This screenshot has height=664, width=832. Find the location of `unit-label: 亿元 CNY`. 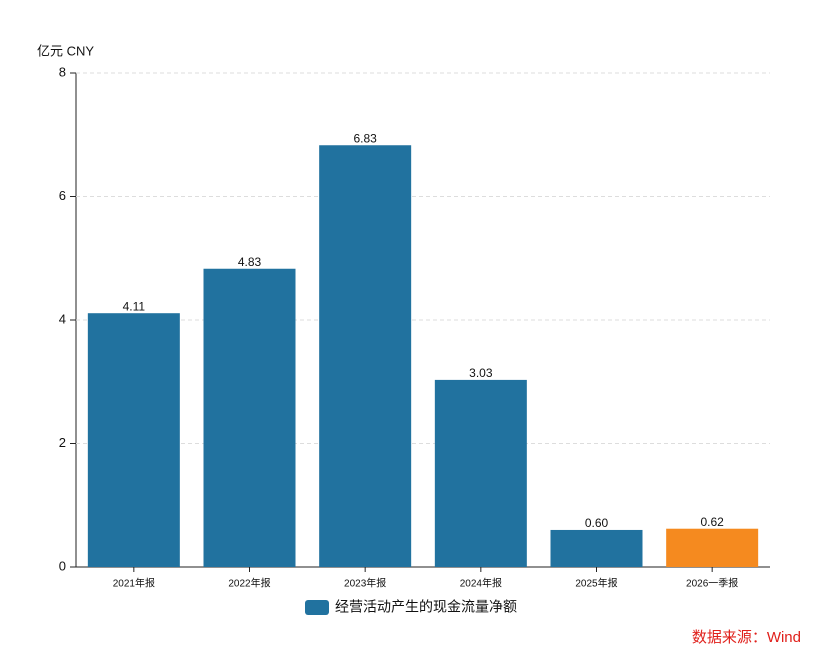

unit-label: 亿元 CNY is located at coordinates (65, 50).